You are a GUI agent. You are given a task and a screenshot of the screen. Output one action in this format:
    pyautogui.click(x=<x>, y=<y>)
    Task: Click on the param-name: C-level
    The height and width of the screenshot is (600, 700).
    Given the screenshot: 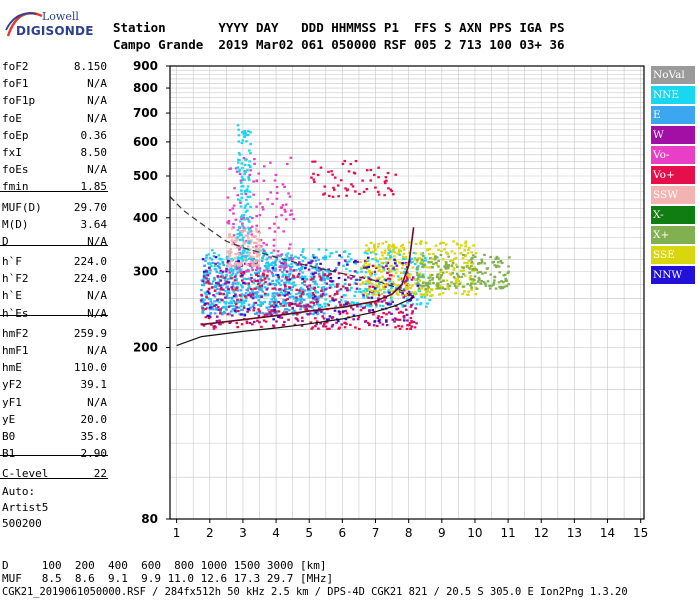 What is the action you would take?
    pyautogui.click(x=25, y=474)
    